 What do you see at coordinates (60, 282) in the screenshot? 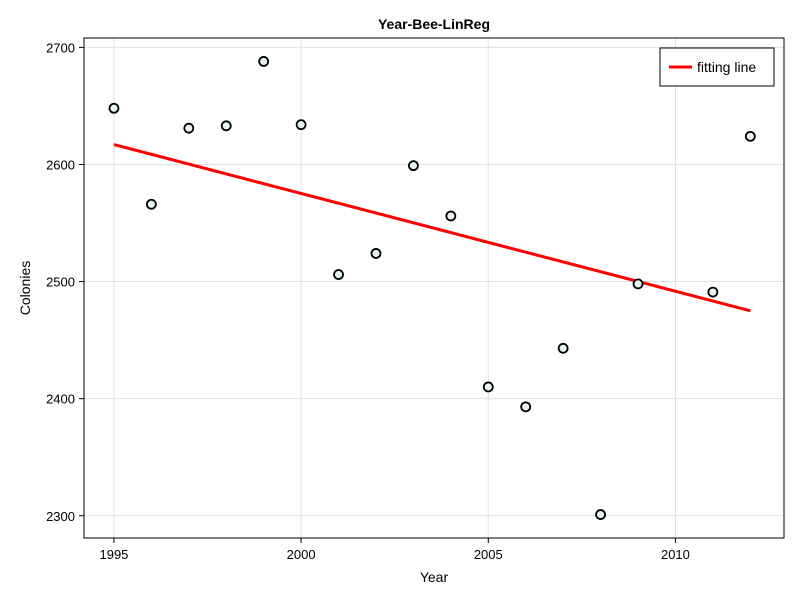
I see `y-tick-label: 2500` at bounding box center [60, 282].